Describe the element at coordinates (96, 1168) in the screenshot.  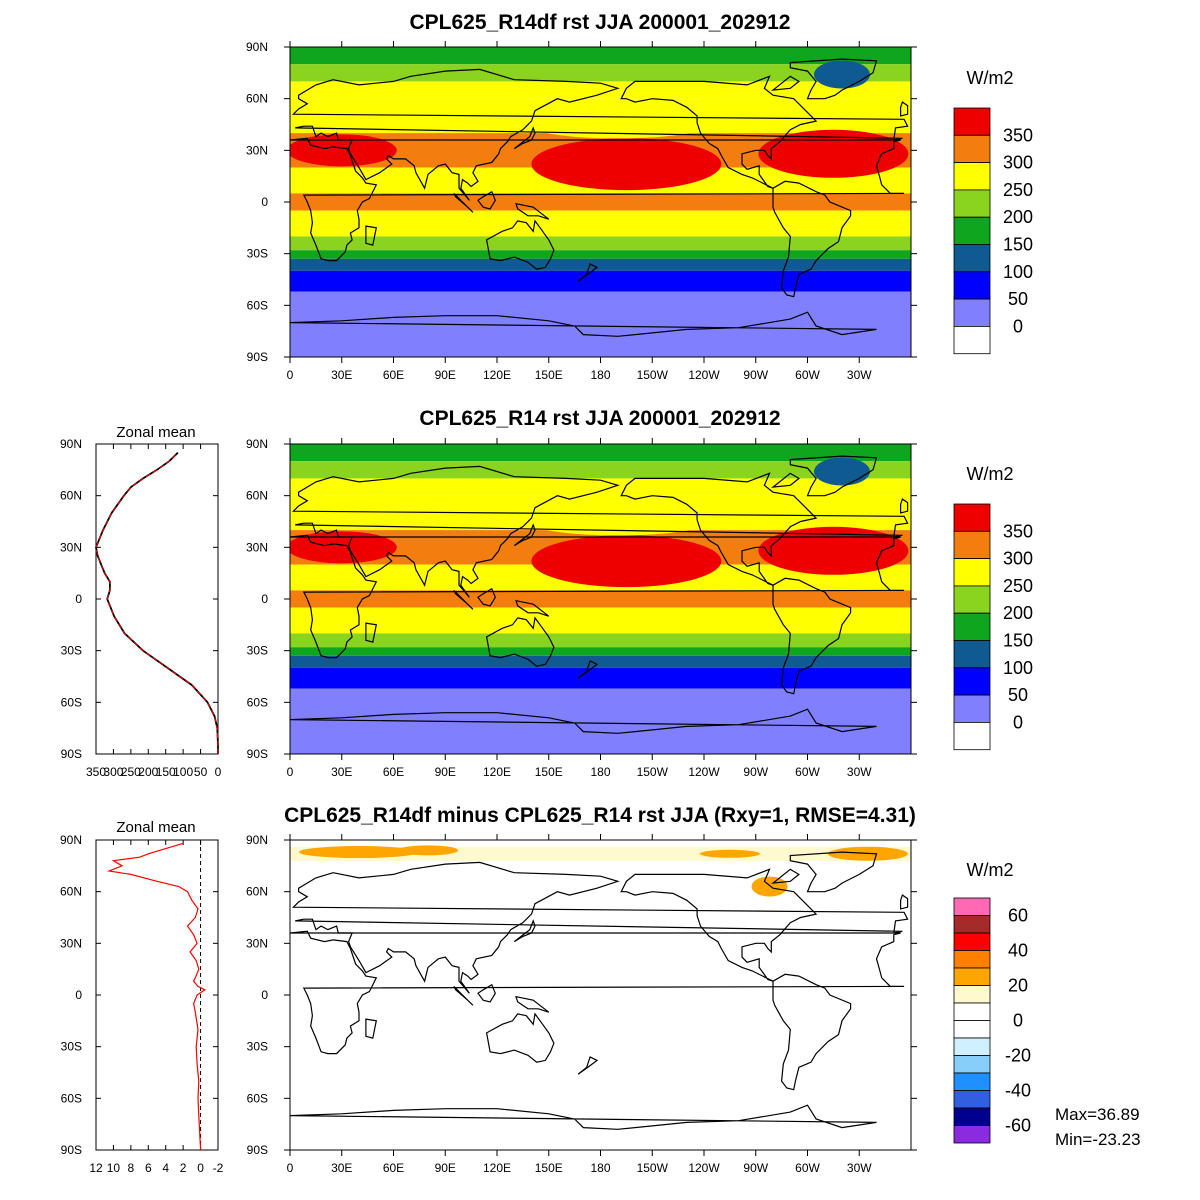
I see `zonal-x-label: 12` at that location.